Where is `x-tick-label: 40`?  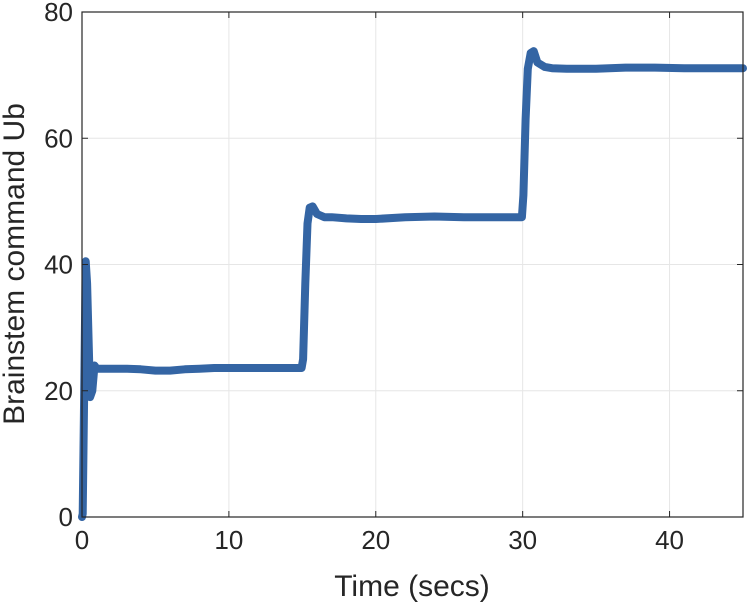 x-tick-label: 40 is located at coordinates (669, 540).